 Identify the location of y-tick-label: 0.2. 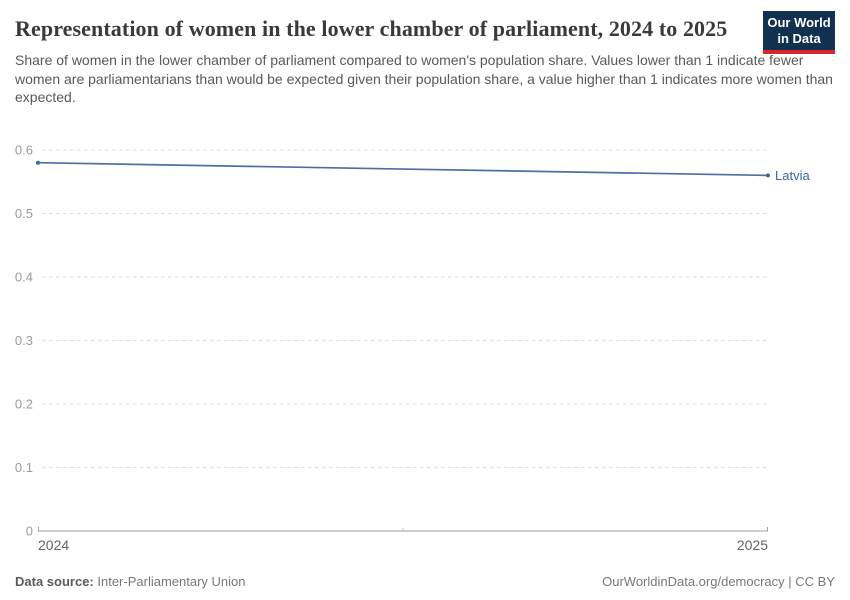
(24, 404).